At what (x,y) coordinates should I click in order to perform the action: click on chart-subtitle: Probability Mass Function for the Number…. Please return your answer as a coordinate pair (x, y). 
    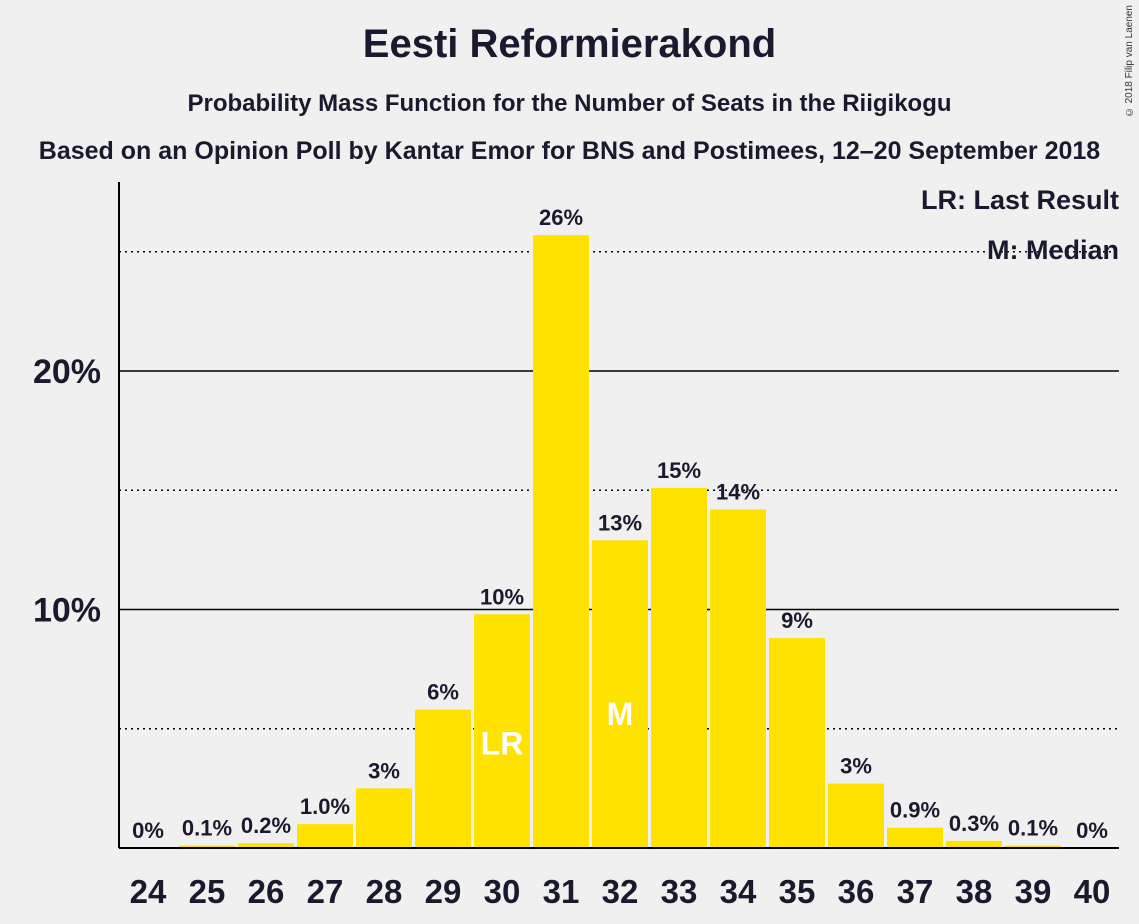
    Looking at the image, I should click on (569, 103).